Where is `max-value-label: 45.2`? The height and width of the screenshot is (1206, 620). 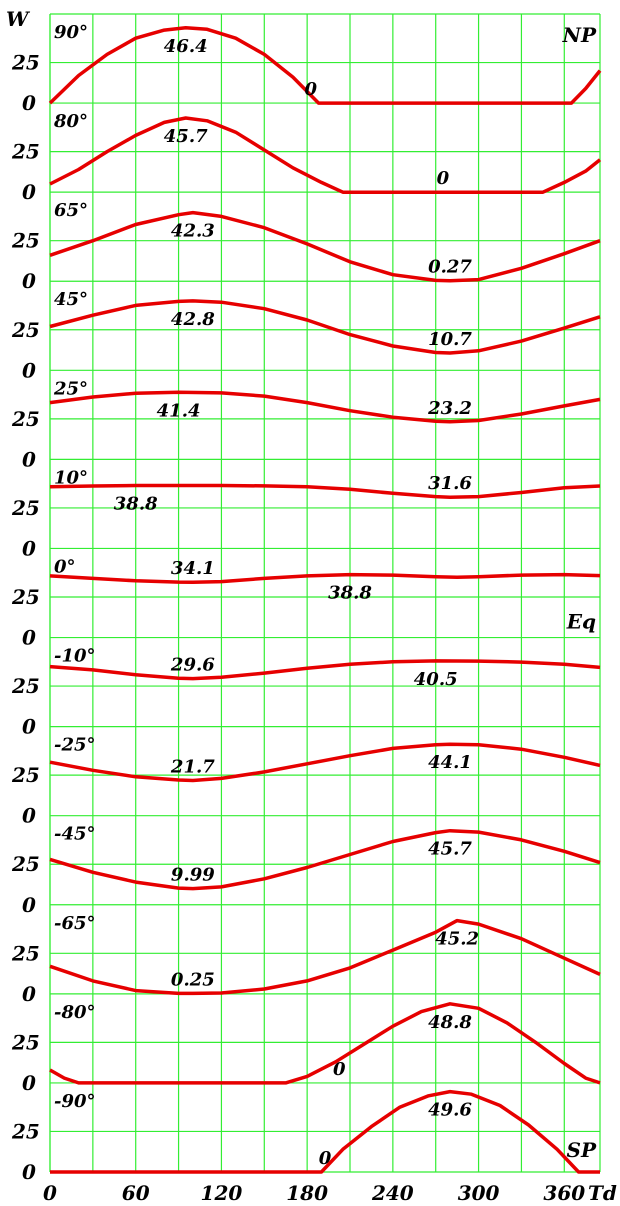
max-value-label: 45.2 is located at coordinates (457, 939).